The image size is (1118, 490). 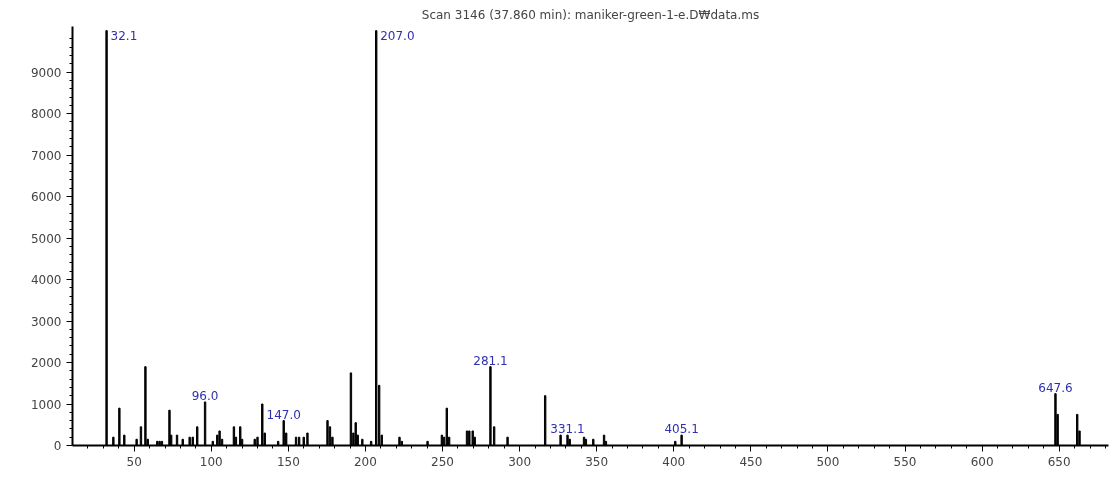 What do you see at coordinates (46, 155) in the screenshot?
I see `y-tick-label: 7000` at bounding box center [46, 155].